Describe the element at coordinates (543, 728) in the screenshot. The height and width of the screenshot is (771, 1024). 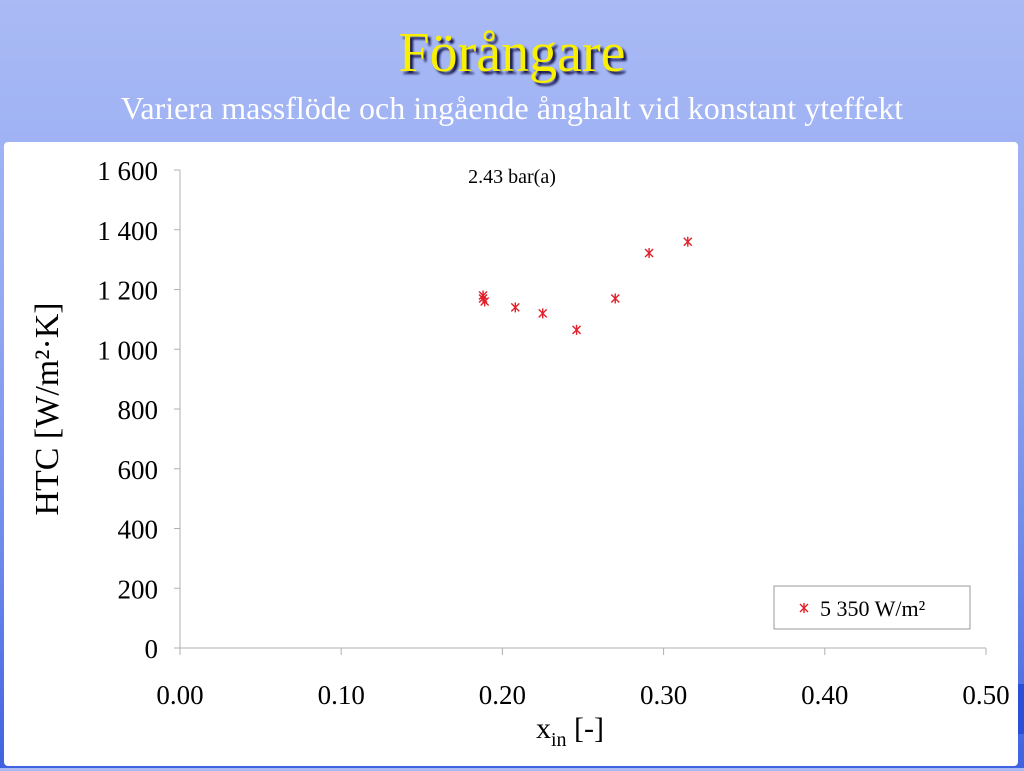
I see `x-axis-label-main: x` at that location.